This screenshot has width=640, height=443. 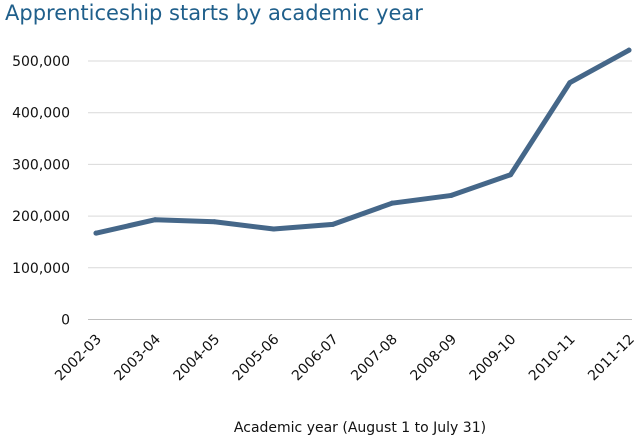 What do you see at coordinates (360, 428) in the screenshot?
I see `x-axis-title: Academic year (August 1 to July 31)` at bounding box center [360, 428].